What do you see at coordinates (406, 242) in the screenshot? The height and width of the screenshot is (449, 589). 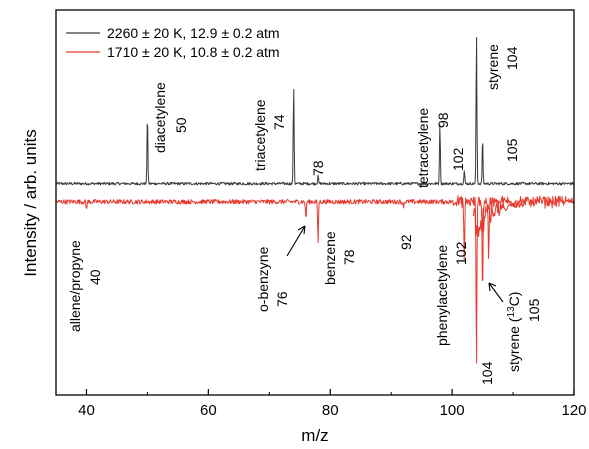 I see `annotation-lower-92-mz: 92` at bounding box center [406, 242].